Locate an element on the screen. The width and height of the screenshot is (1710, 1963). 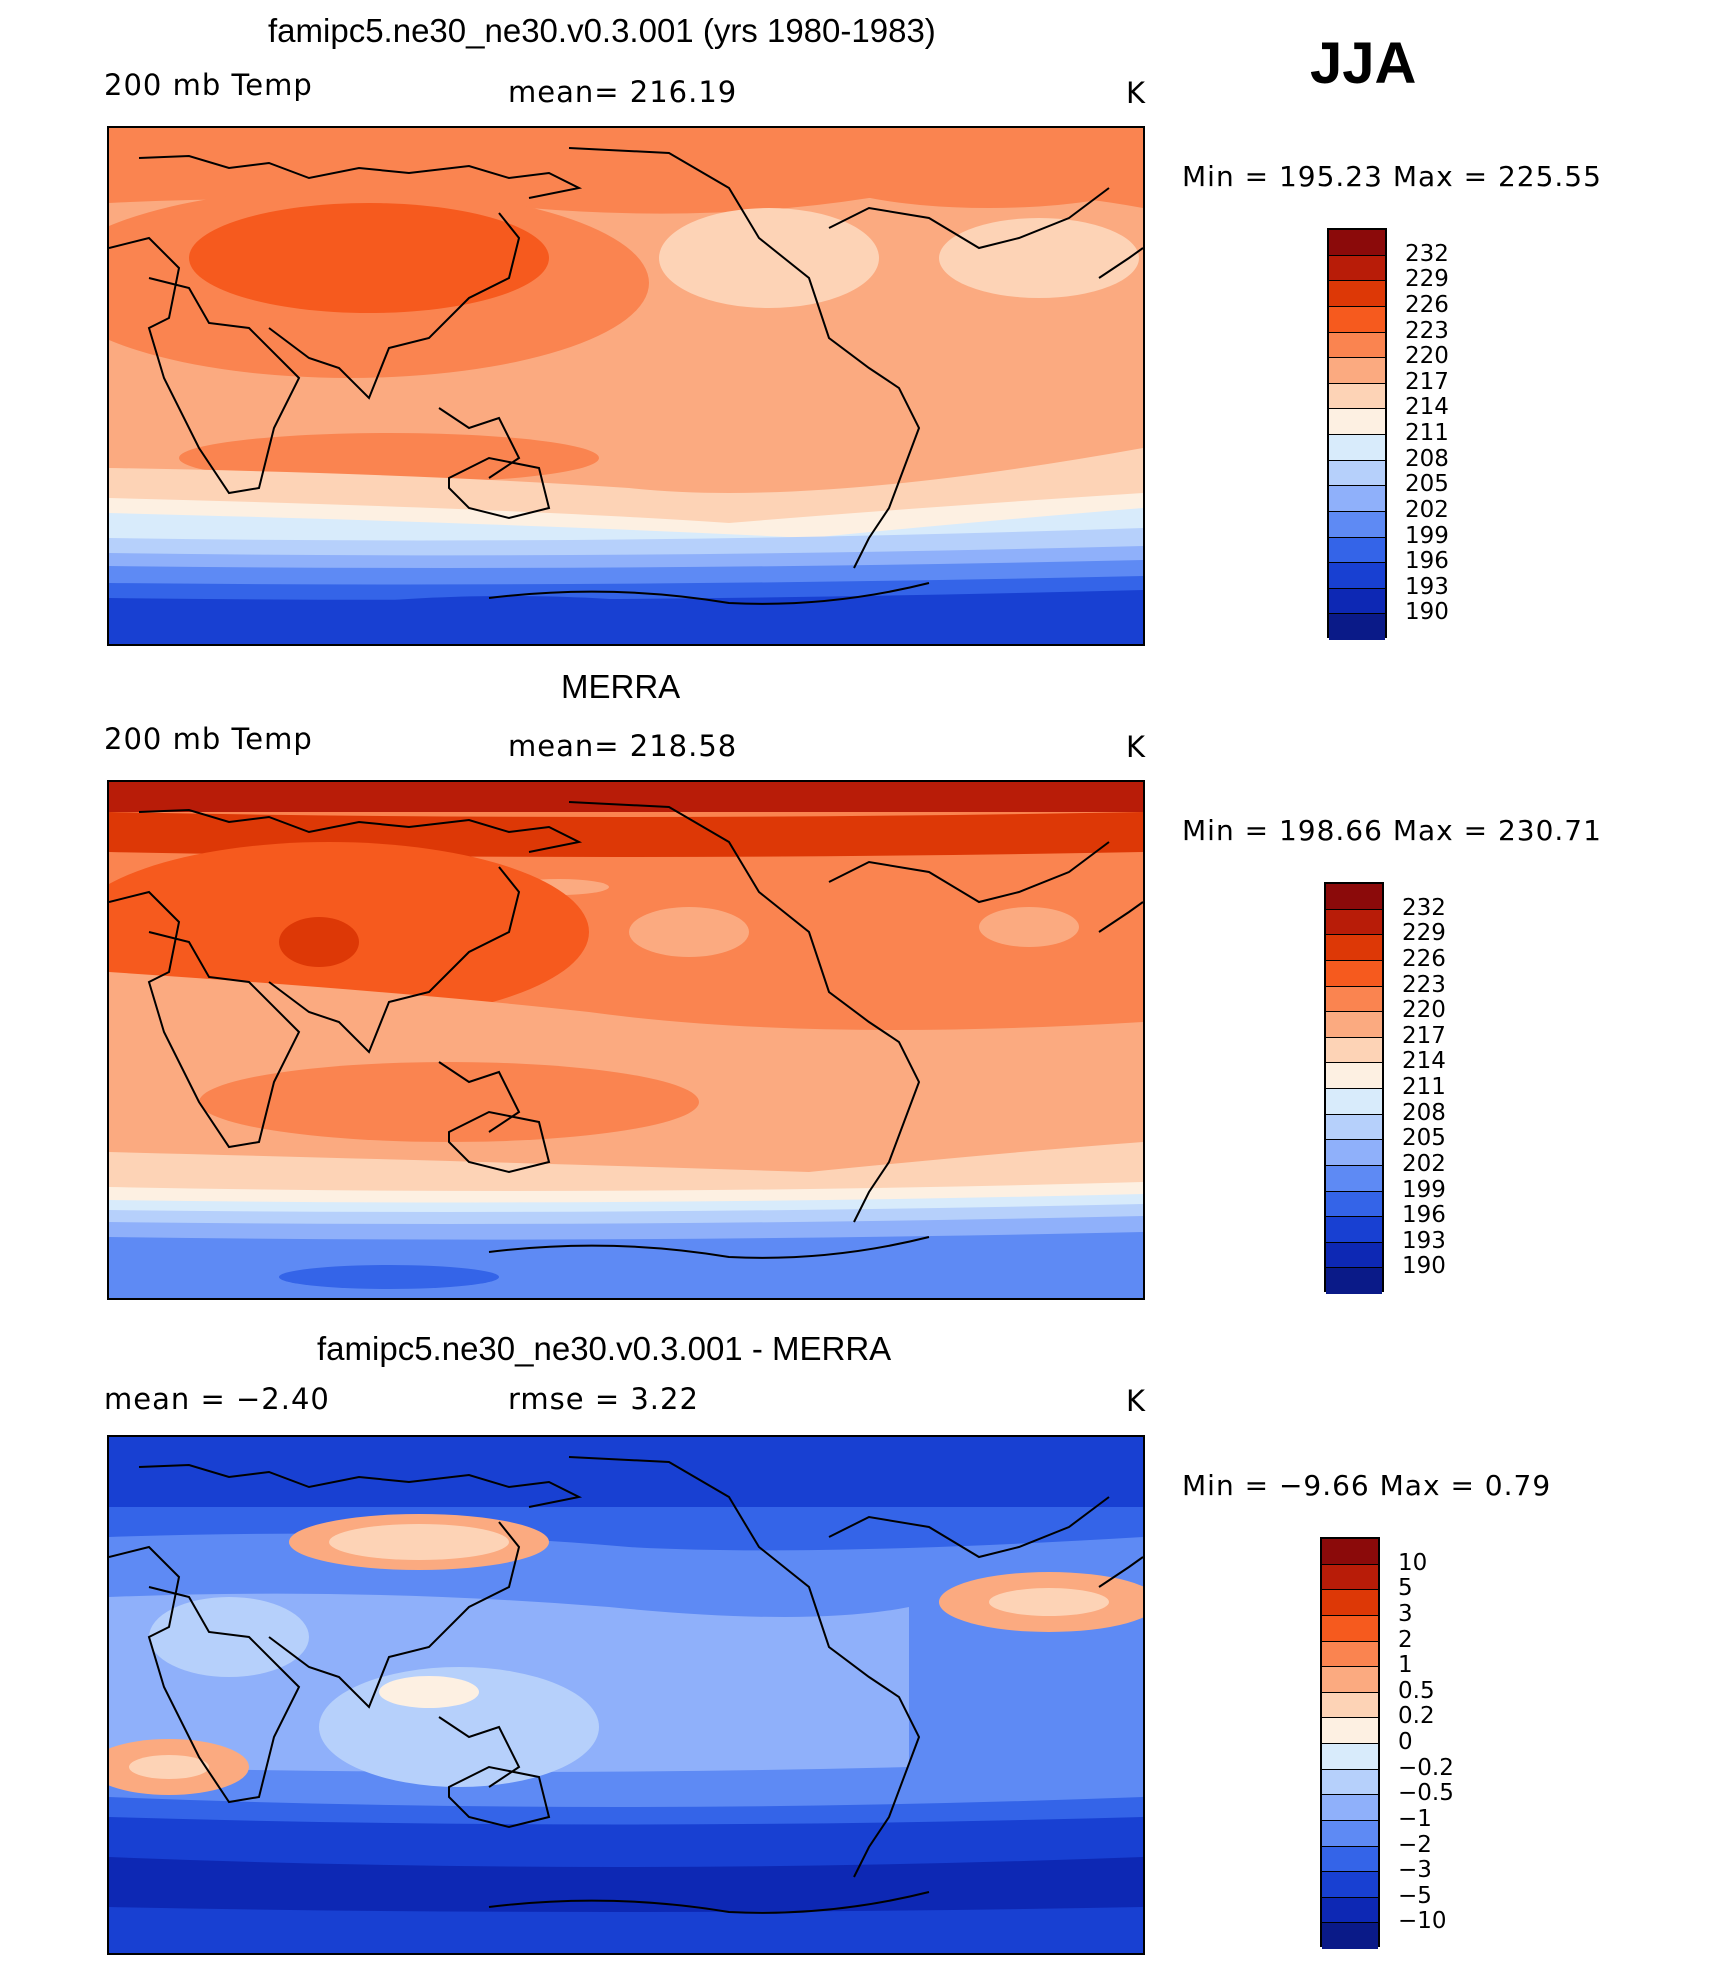
panel3-coastlines is located at coordinates (626, 1685).